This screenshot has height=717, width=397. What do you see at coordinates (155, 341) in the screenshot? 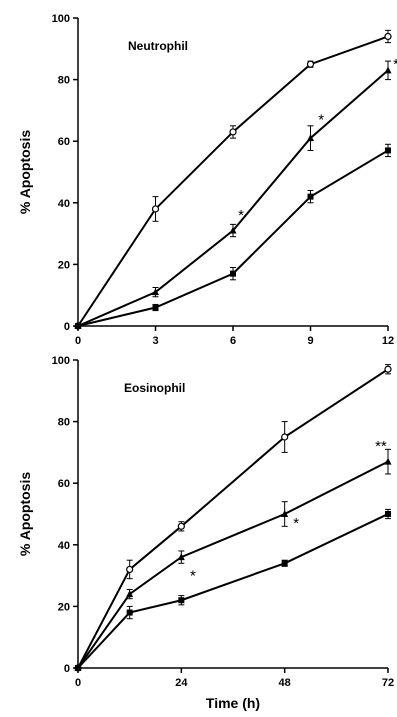
I see `x-tick-label: 3` at bounding box center [155, 341].